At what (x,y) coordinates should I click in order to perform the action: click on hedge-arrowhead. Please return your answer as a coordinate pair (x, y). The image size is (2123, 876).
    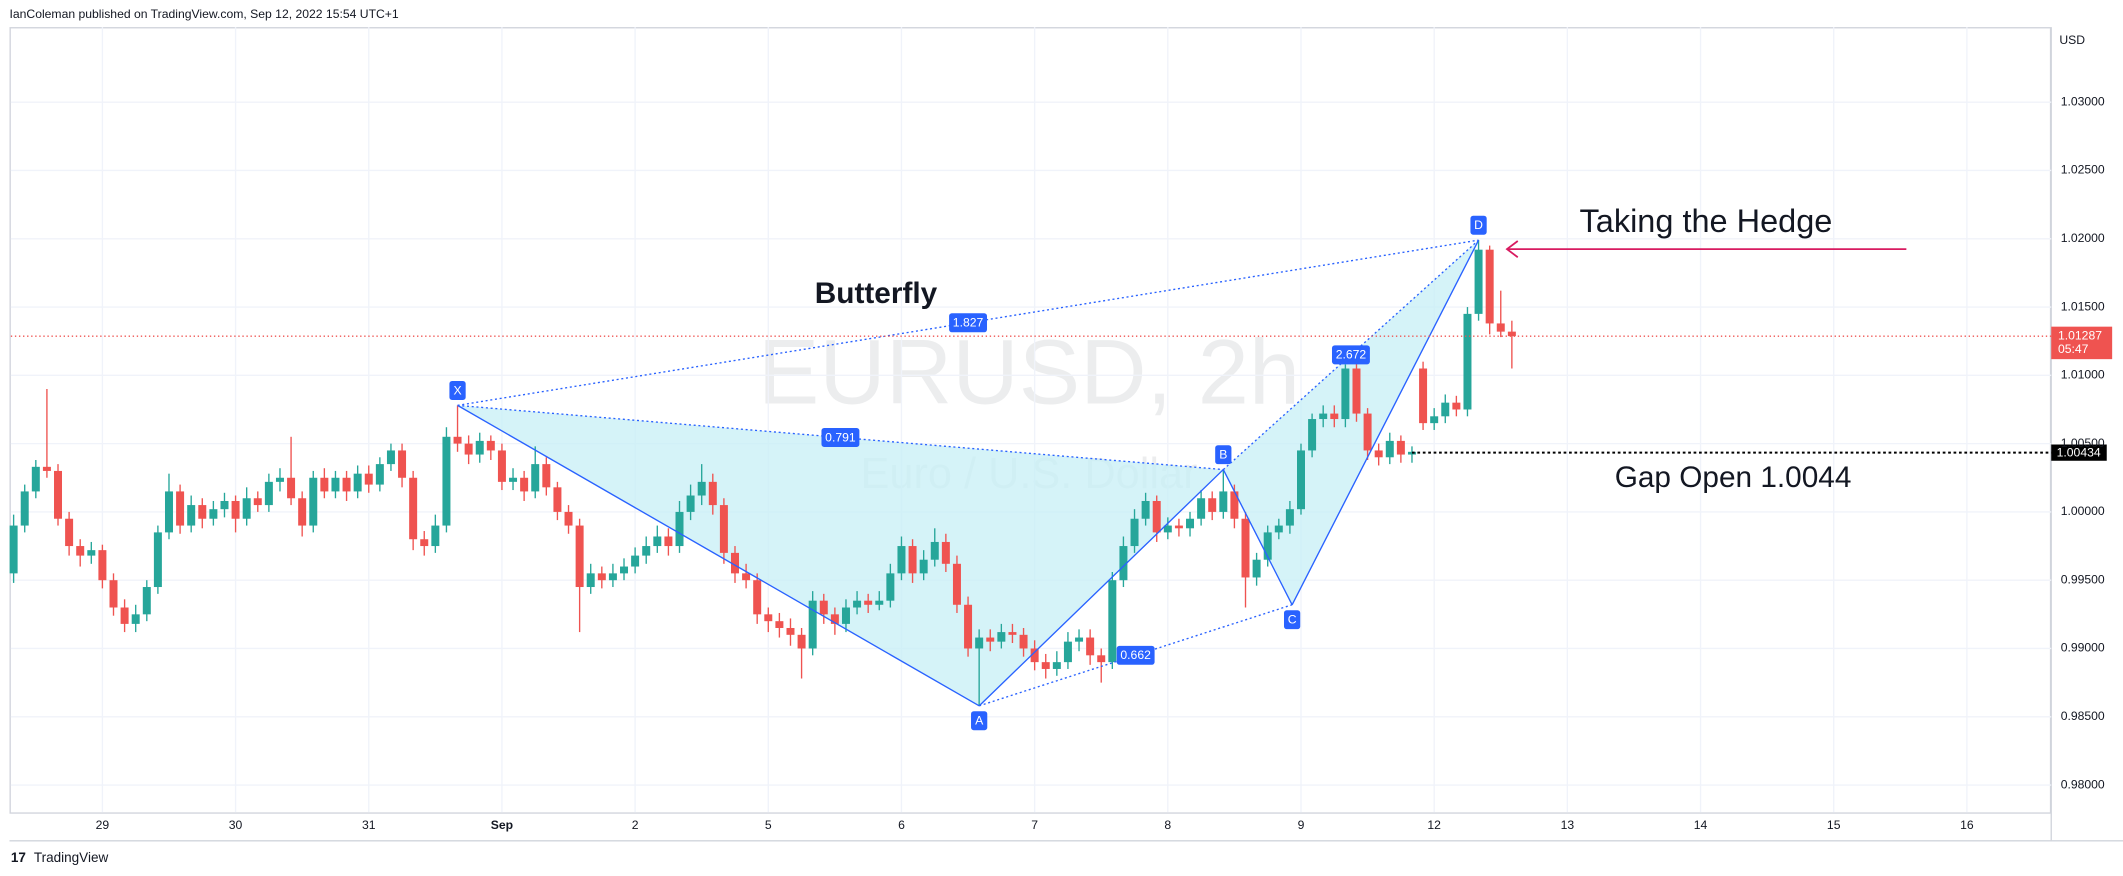
    Looking at the image, I should click on (1512, 249).